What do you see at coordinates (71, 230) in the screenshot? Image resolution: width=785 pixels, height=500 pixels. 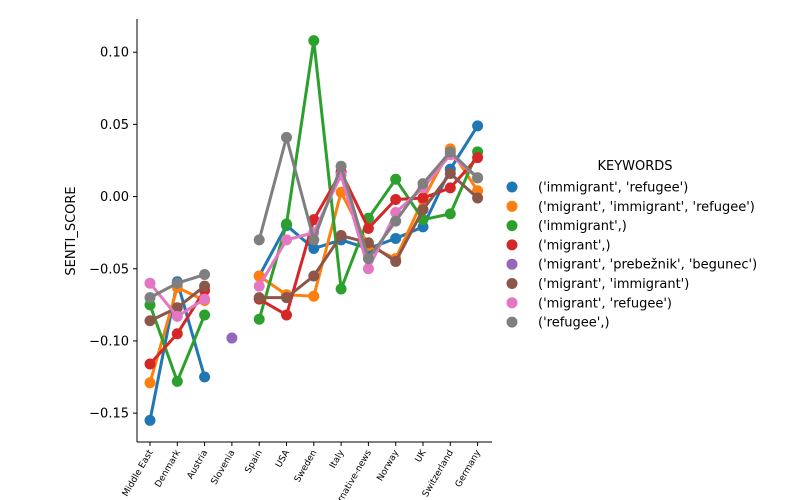 I see `y-axis-label: SENTI_SCORE` at bounding box center [71, 230].